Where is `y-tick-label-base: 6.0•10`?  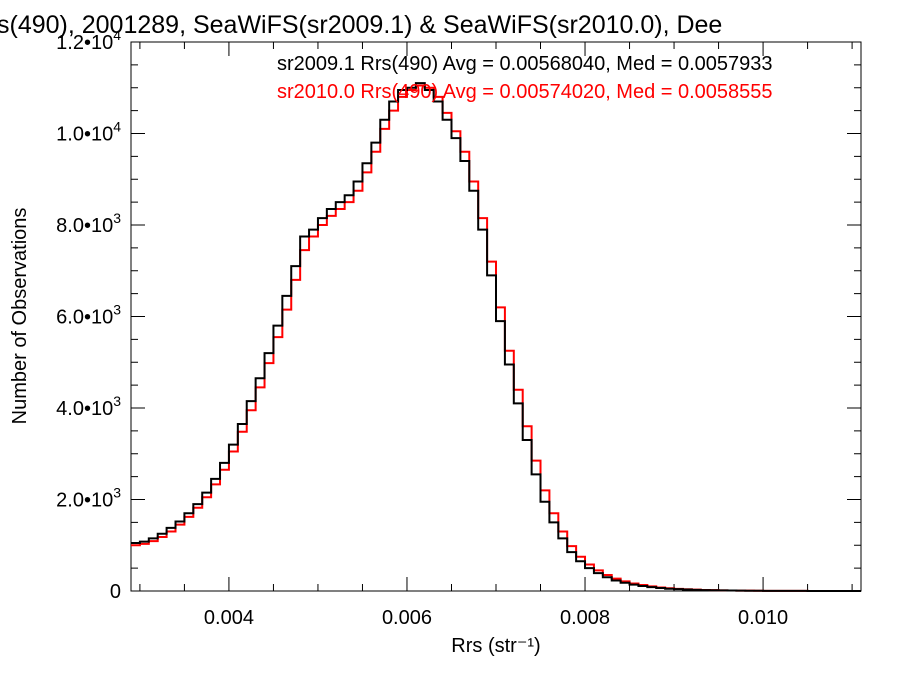 y-tick-label-base: 6.0•10 is located at coordinates (84, 318).